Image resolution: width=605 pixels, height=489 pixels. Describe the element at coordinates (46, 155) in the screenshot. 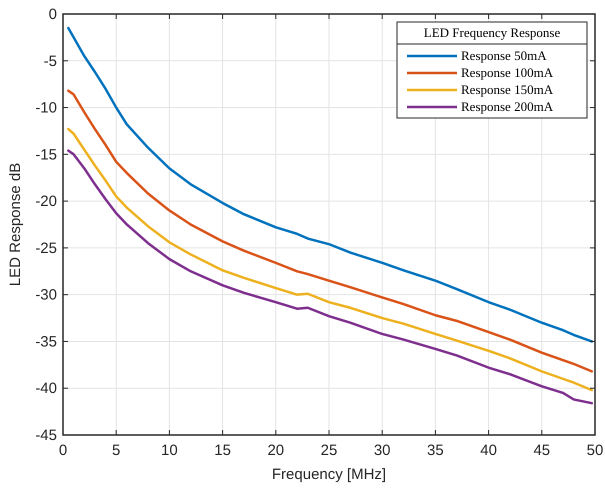

I see `y-tick-label: -15` at that location.